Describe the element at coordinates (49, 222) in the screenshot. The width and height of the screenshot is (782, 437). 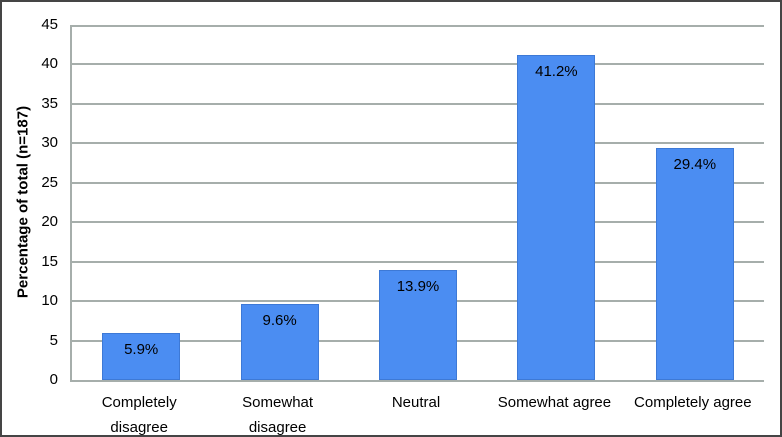
I see `y-tick-label: 20` at that location.